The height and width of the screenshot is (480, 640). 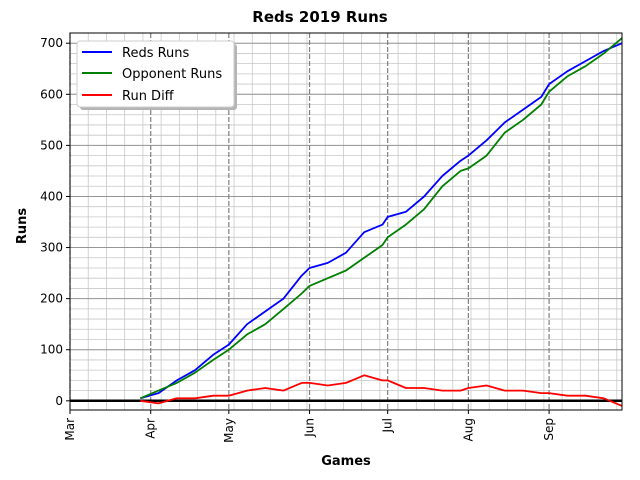 What do you see at coordinates (51, 299) in the screenshot?
I see `y-tick-label: 200` at bounding box center [51, 299].